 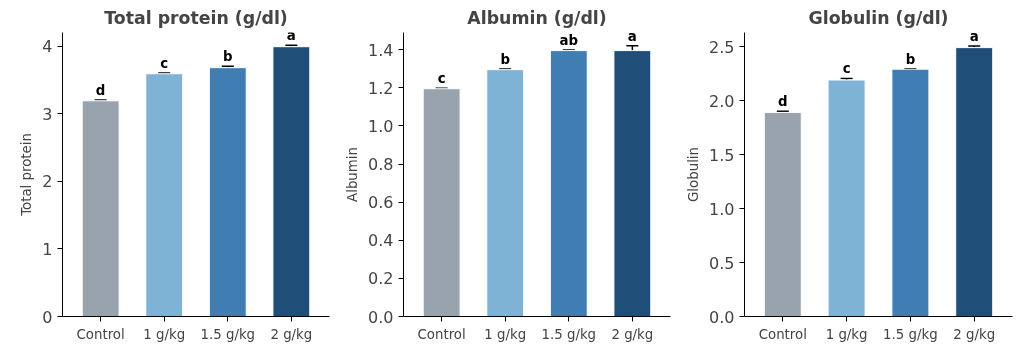 What do you see at coordinates (722, 155) in the screenshot?
I see `y-tick-label: 1.5` at bounding box center [722, 155].